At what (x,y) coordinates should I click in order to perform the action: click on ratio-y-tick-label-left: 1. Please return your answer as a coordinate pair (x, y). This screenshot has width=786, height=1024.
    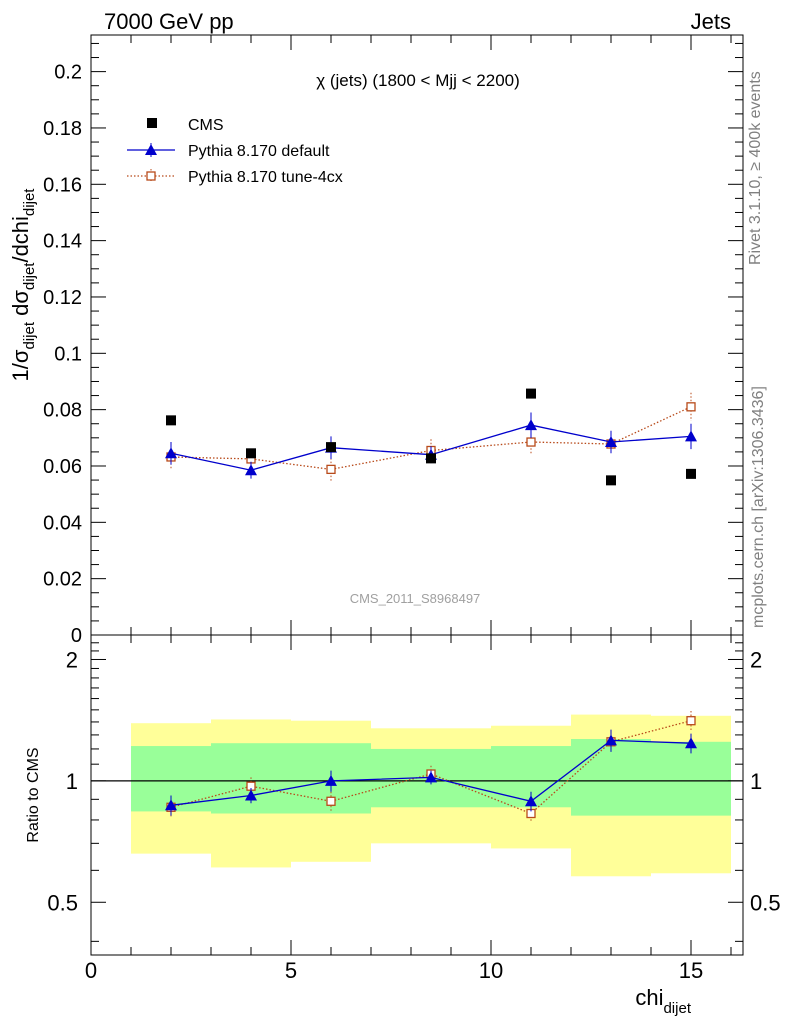
    Looking at the image, I should click on (72, 781).